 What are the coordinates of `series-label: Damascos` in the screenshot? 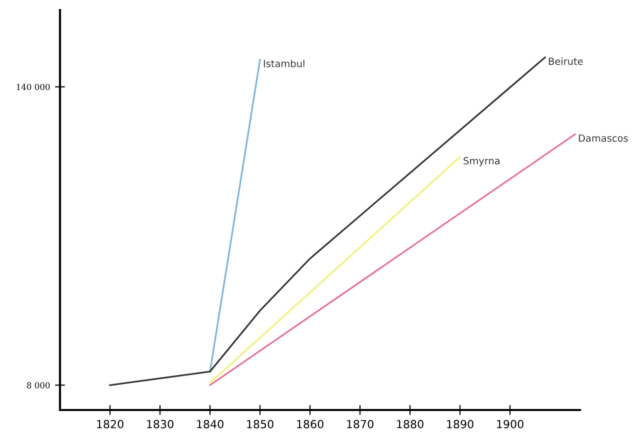 It's located at (603, 138).